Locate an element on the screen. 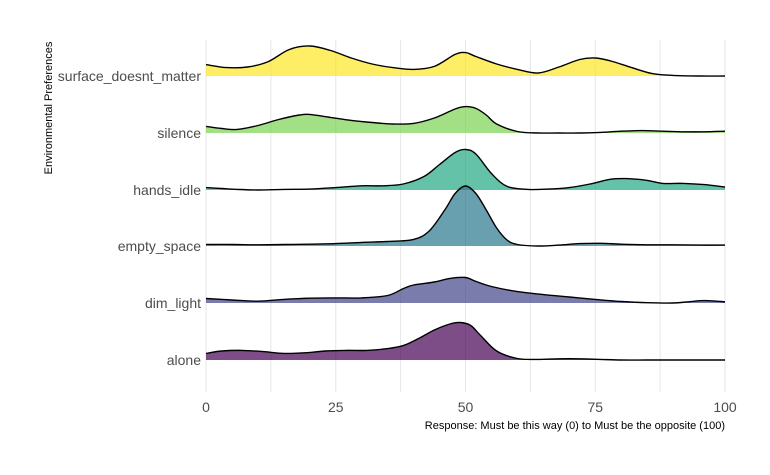  y-axis-title: Environmental Preferences is located at coordinates (49, 107).